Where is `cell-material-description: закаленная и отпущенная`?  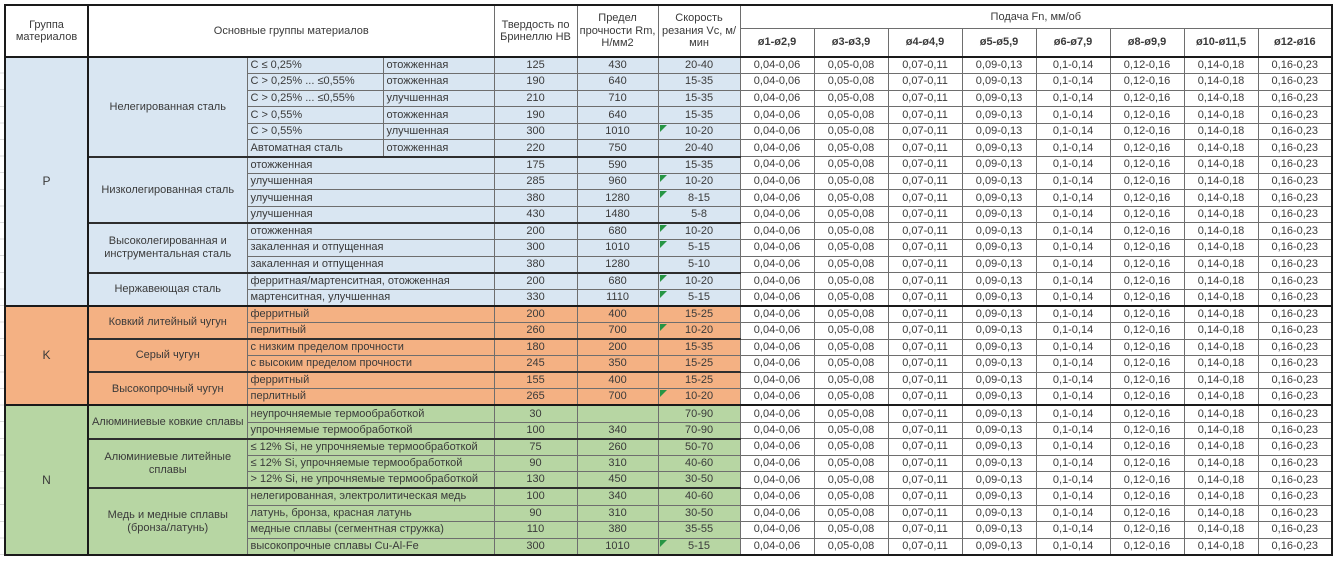
cell-material-description: закаленная и отпущенная is located at coordinates (370, 248).